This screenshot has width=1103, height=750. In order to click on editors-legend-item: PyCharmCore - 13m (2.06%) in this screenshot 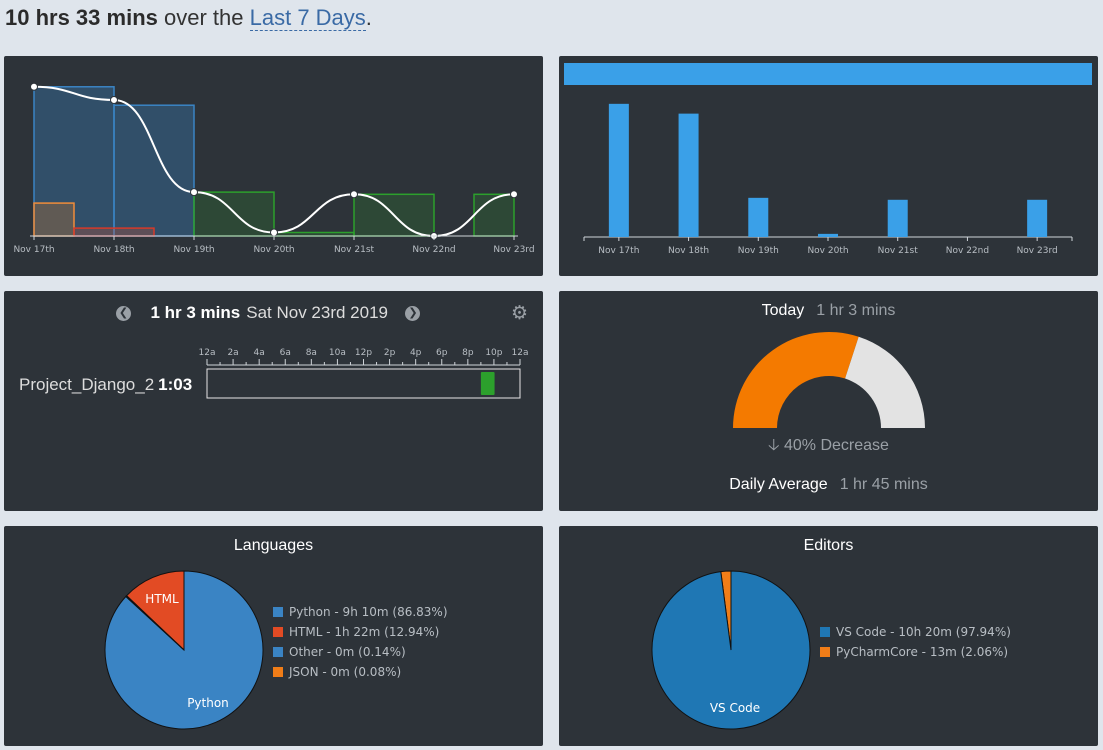, I will do `click(915, 656)`.